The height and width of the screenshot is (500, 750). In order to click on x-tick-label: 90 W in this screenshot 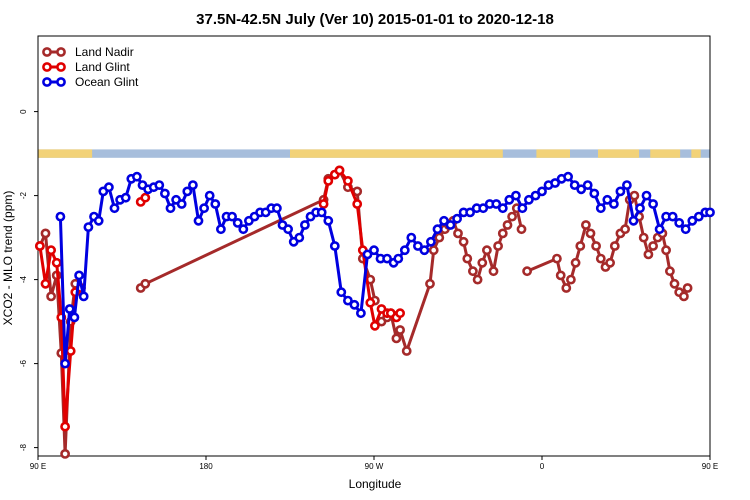, I will do `click(374, 466)`.